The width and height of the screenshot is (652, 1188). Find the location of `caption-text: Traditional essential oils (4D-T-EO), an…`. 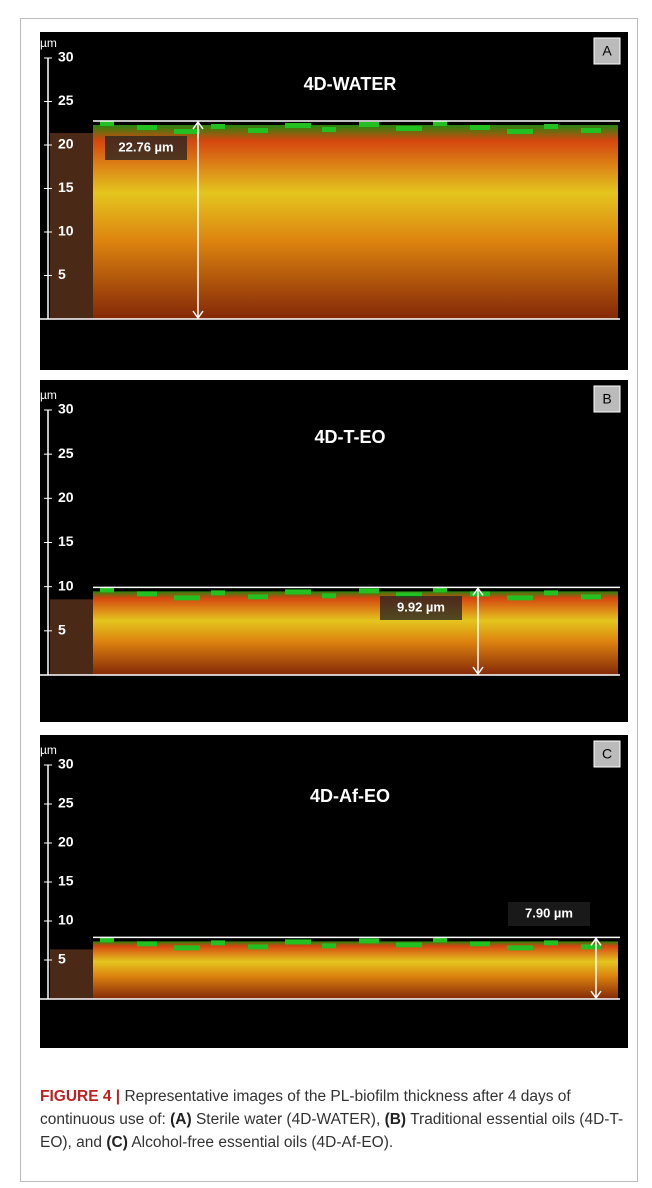

caption-text: Traditional essential oils (4D-T-EO), an… is located at coordinates (332, 1131).